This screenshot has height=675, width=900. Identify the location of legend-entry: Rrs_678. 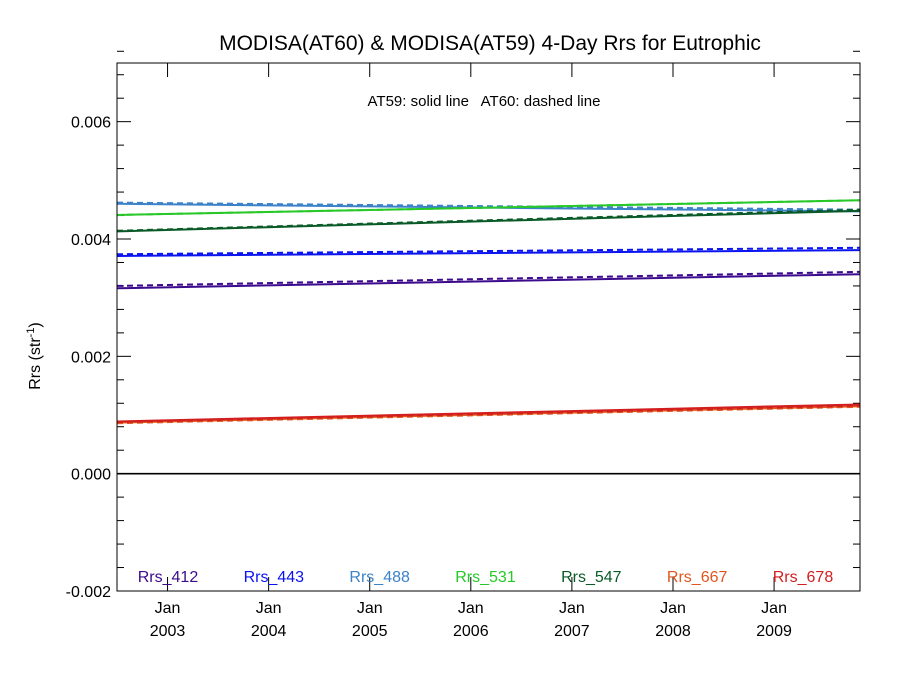
(803, 577).